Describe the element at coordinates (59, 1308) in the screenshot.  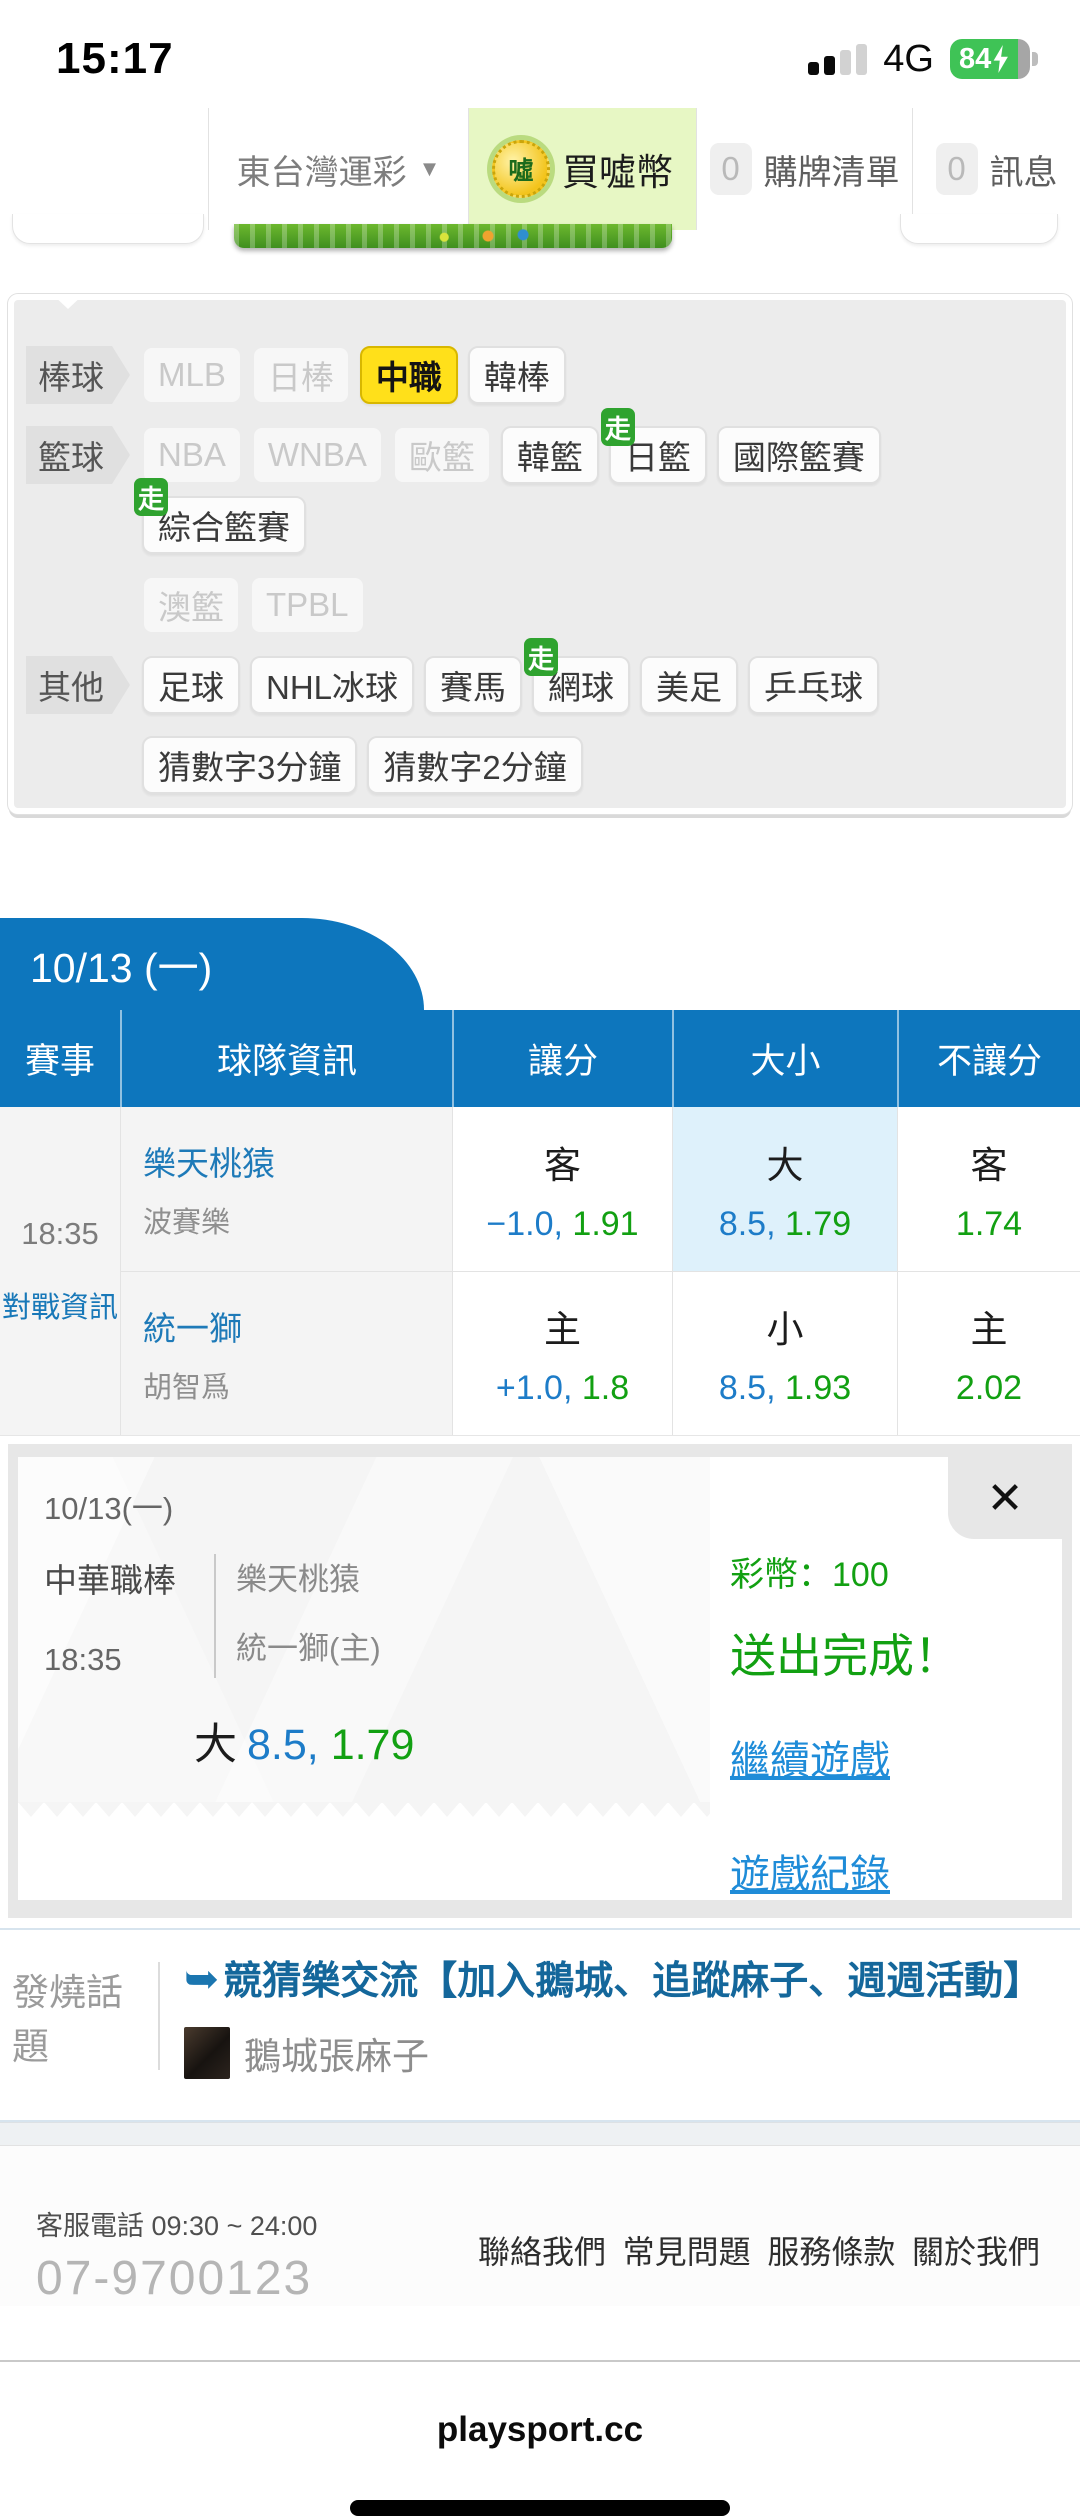
I see `matchup-info-link: 對戰資訊` at that location.